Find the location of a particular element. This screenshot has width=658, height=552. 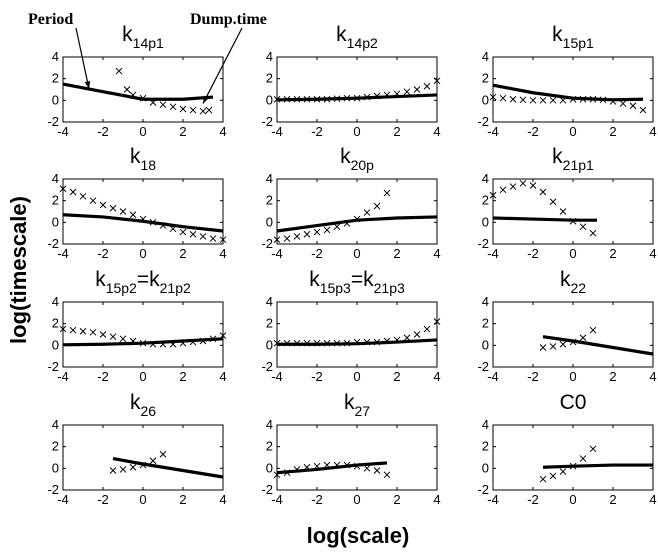

panel-title: k21p1 is located at coordinates (573, 159).